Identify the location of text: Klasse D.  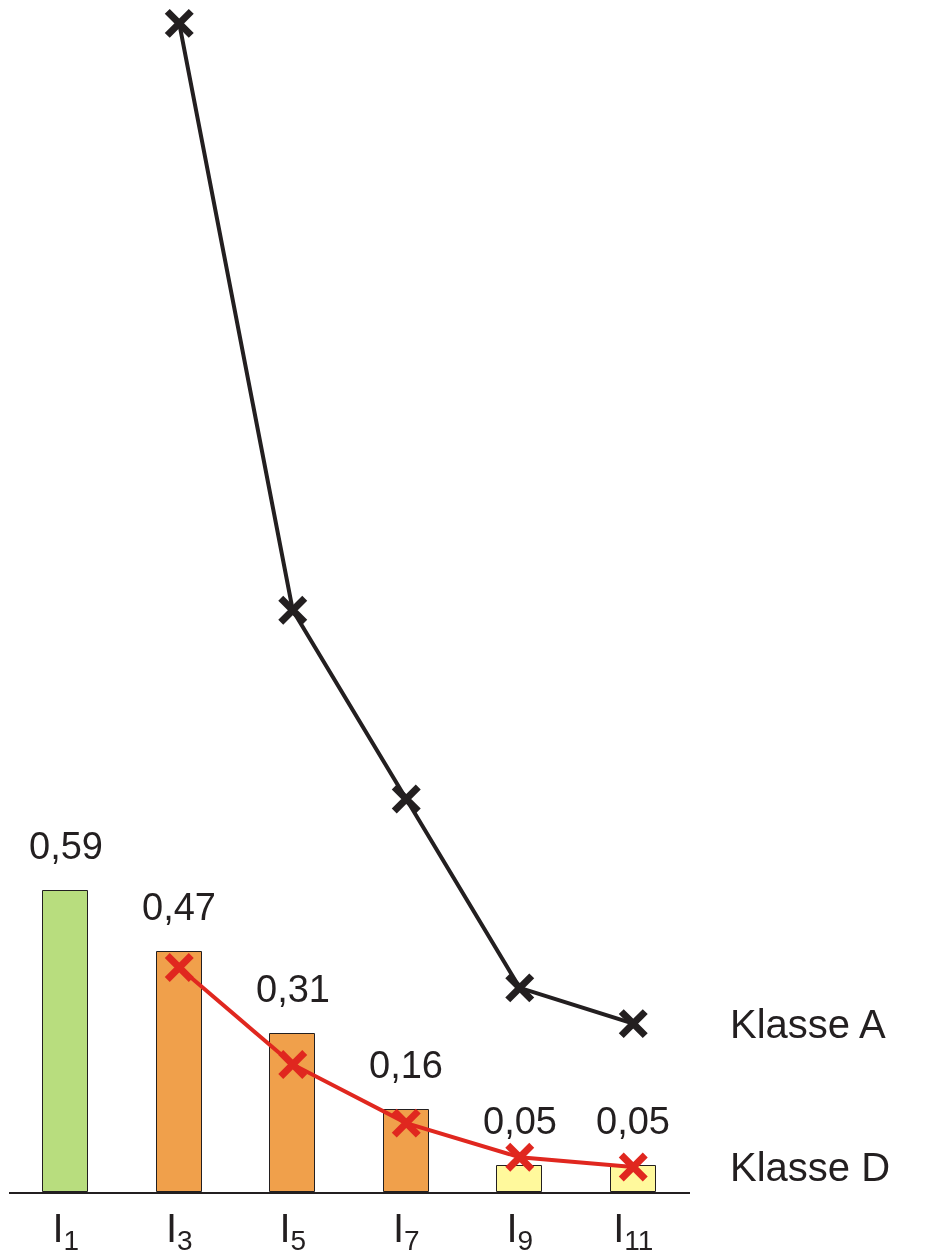
(810, 1167).